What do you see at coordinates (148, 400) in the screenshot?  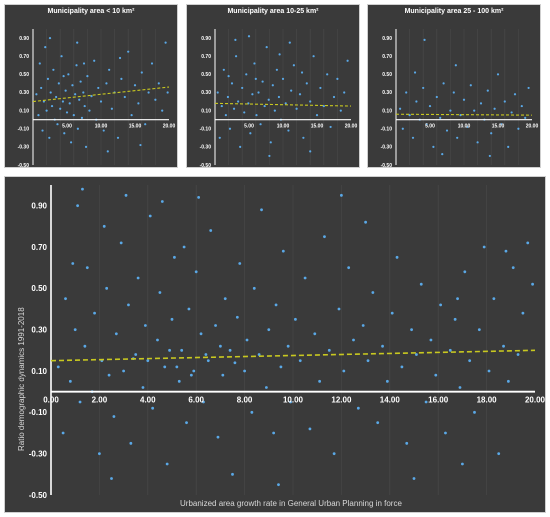 I see `x-tick-label: 4.00` at bounding box center [148, 400].